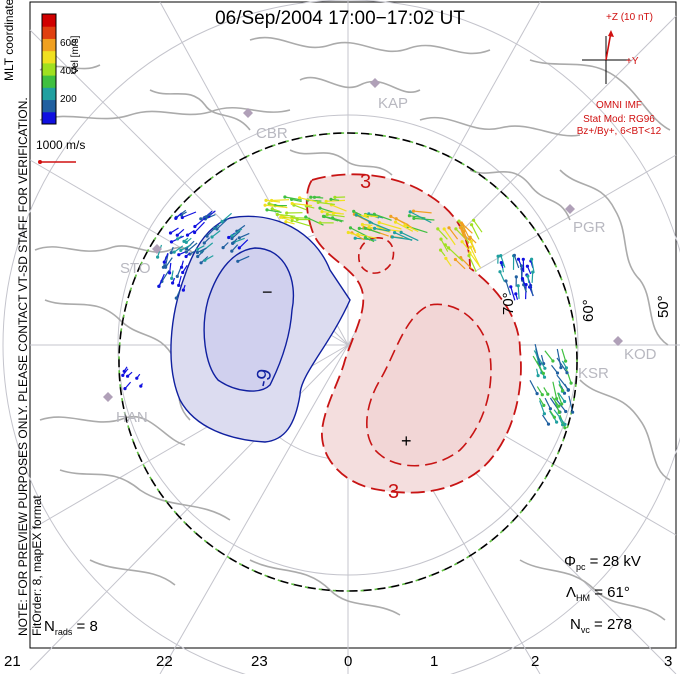  Describe the element at coordinates (57, 162) in the screenshot. I see `scale-vector` at that location.